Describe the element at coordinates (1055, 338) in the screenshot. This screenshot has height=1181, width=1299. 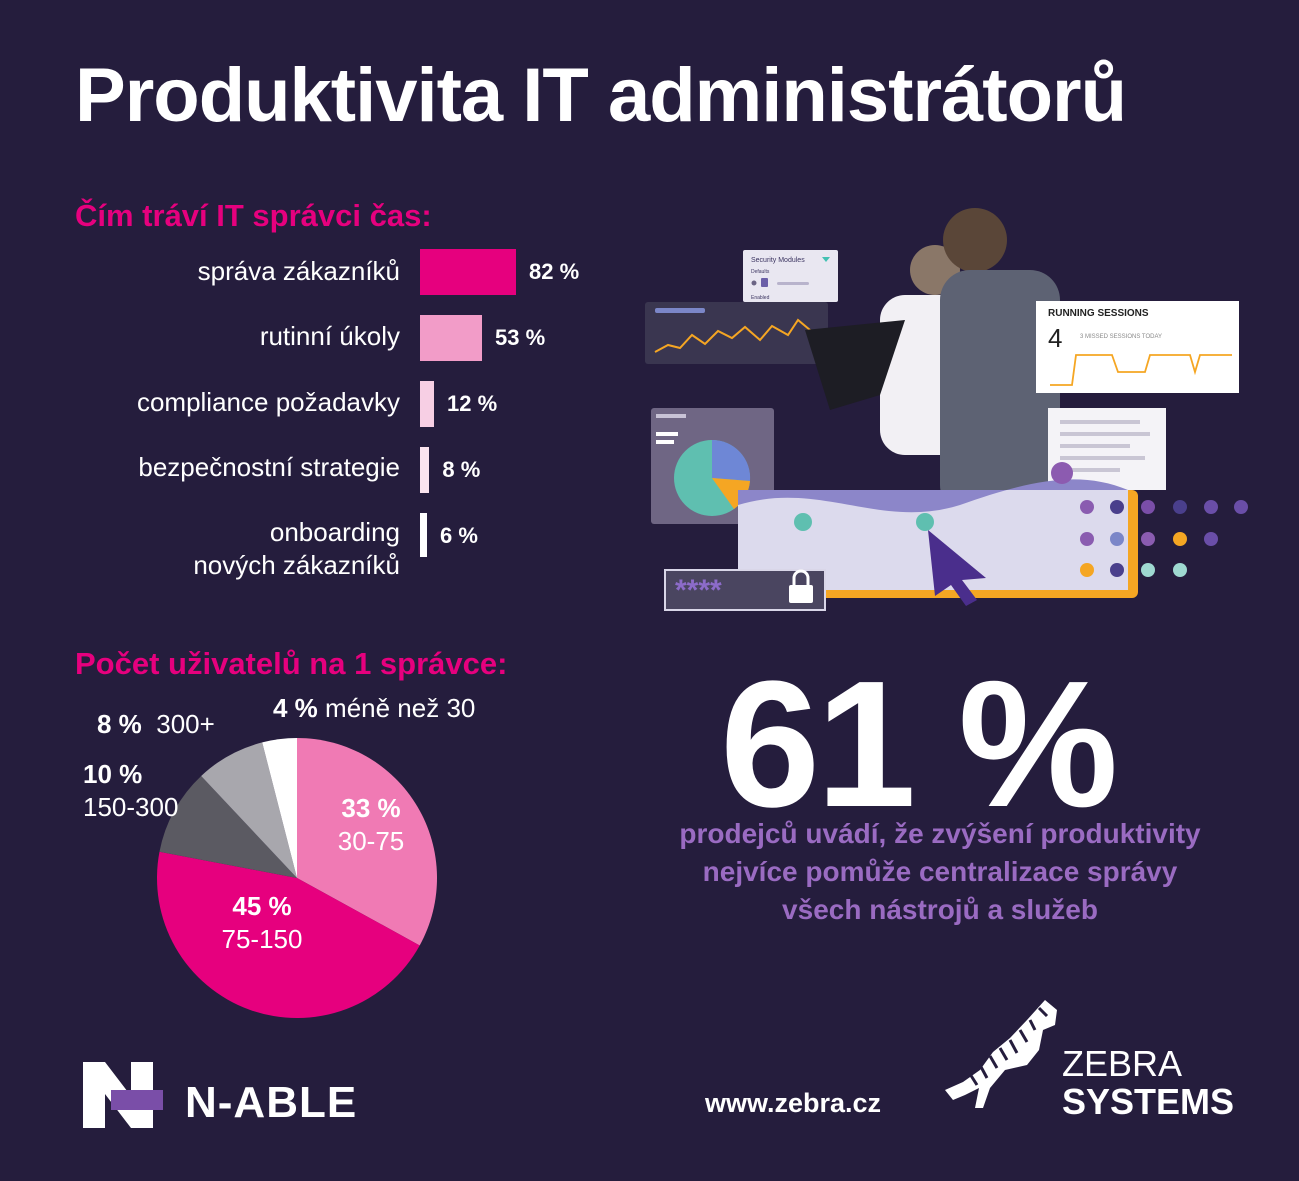
I see `sessions-count: 4` at that location.